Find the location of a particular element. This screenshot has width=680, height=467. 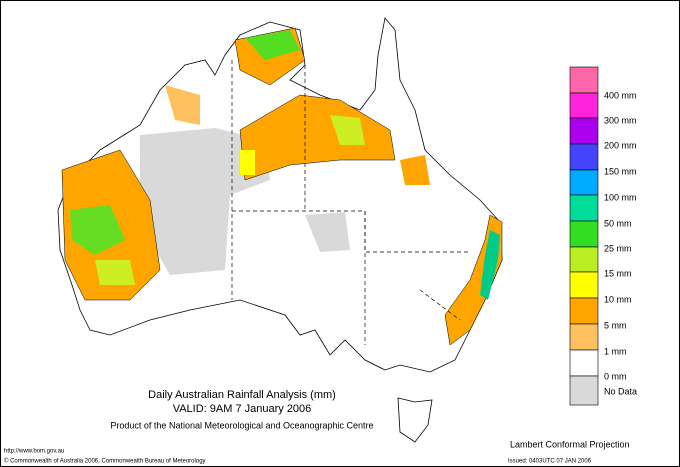

legend is located at coordinates (584, 236).